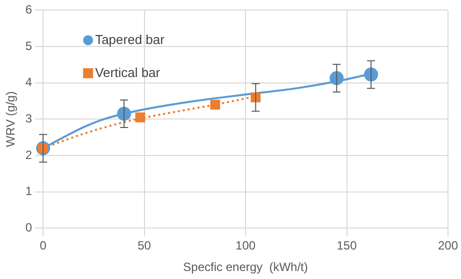  Describe the element at coordinates (28, 227) in the screenshot. I see `y-tick-label: 0` at that location.